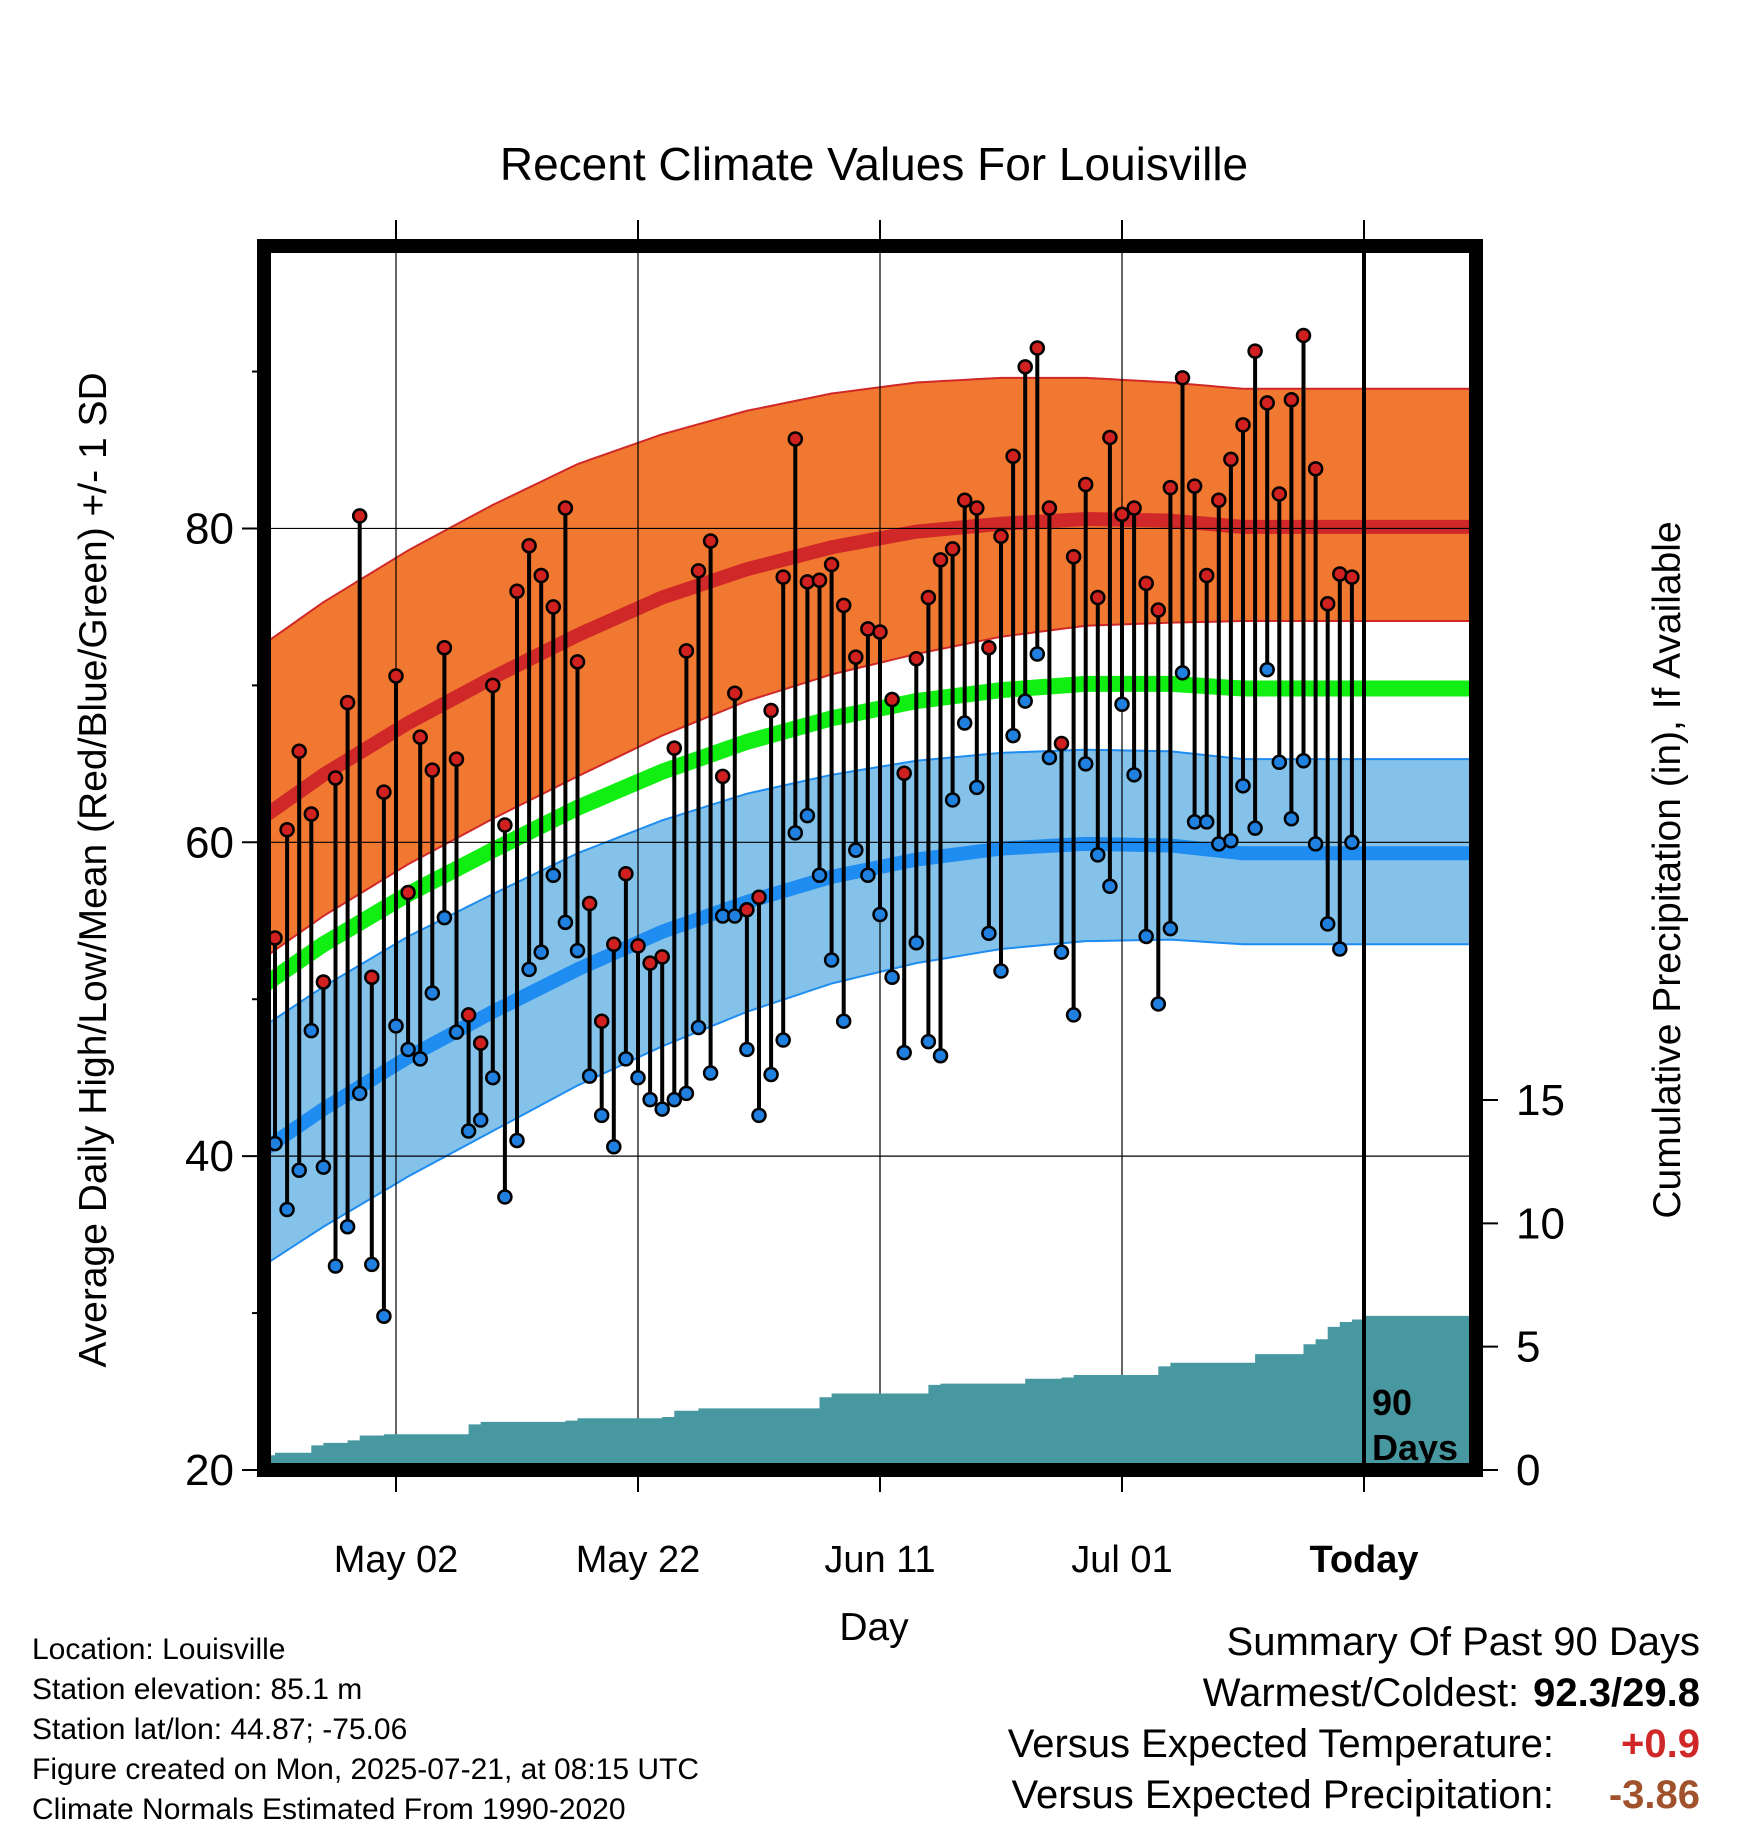 The width and height of the screenshot is (1748, 1830). What do you see at coordinates (1354, 1744) in the screenshot?
I see `summary-temp-row: Versus Expected Temperature: +0.9` at bounding box center [1354, 1744].